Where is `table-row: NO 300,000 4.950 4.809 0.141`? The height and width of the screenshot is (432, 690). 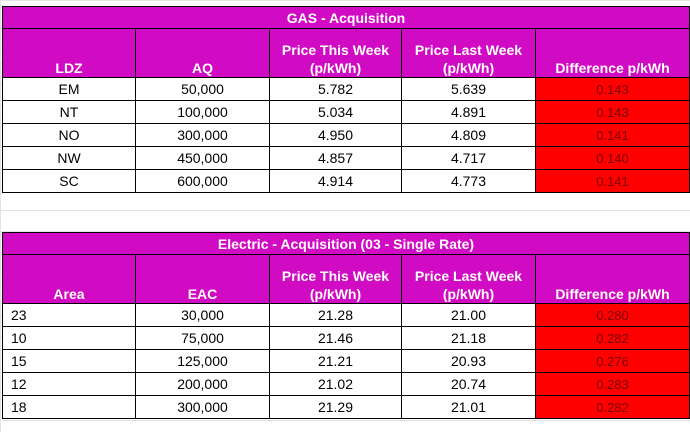 table-row: NO 300,000 4.950 4.809 0.141 is located at coordinates (346, 135).